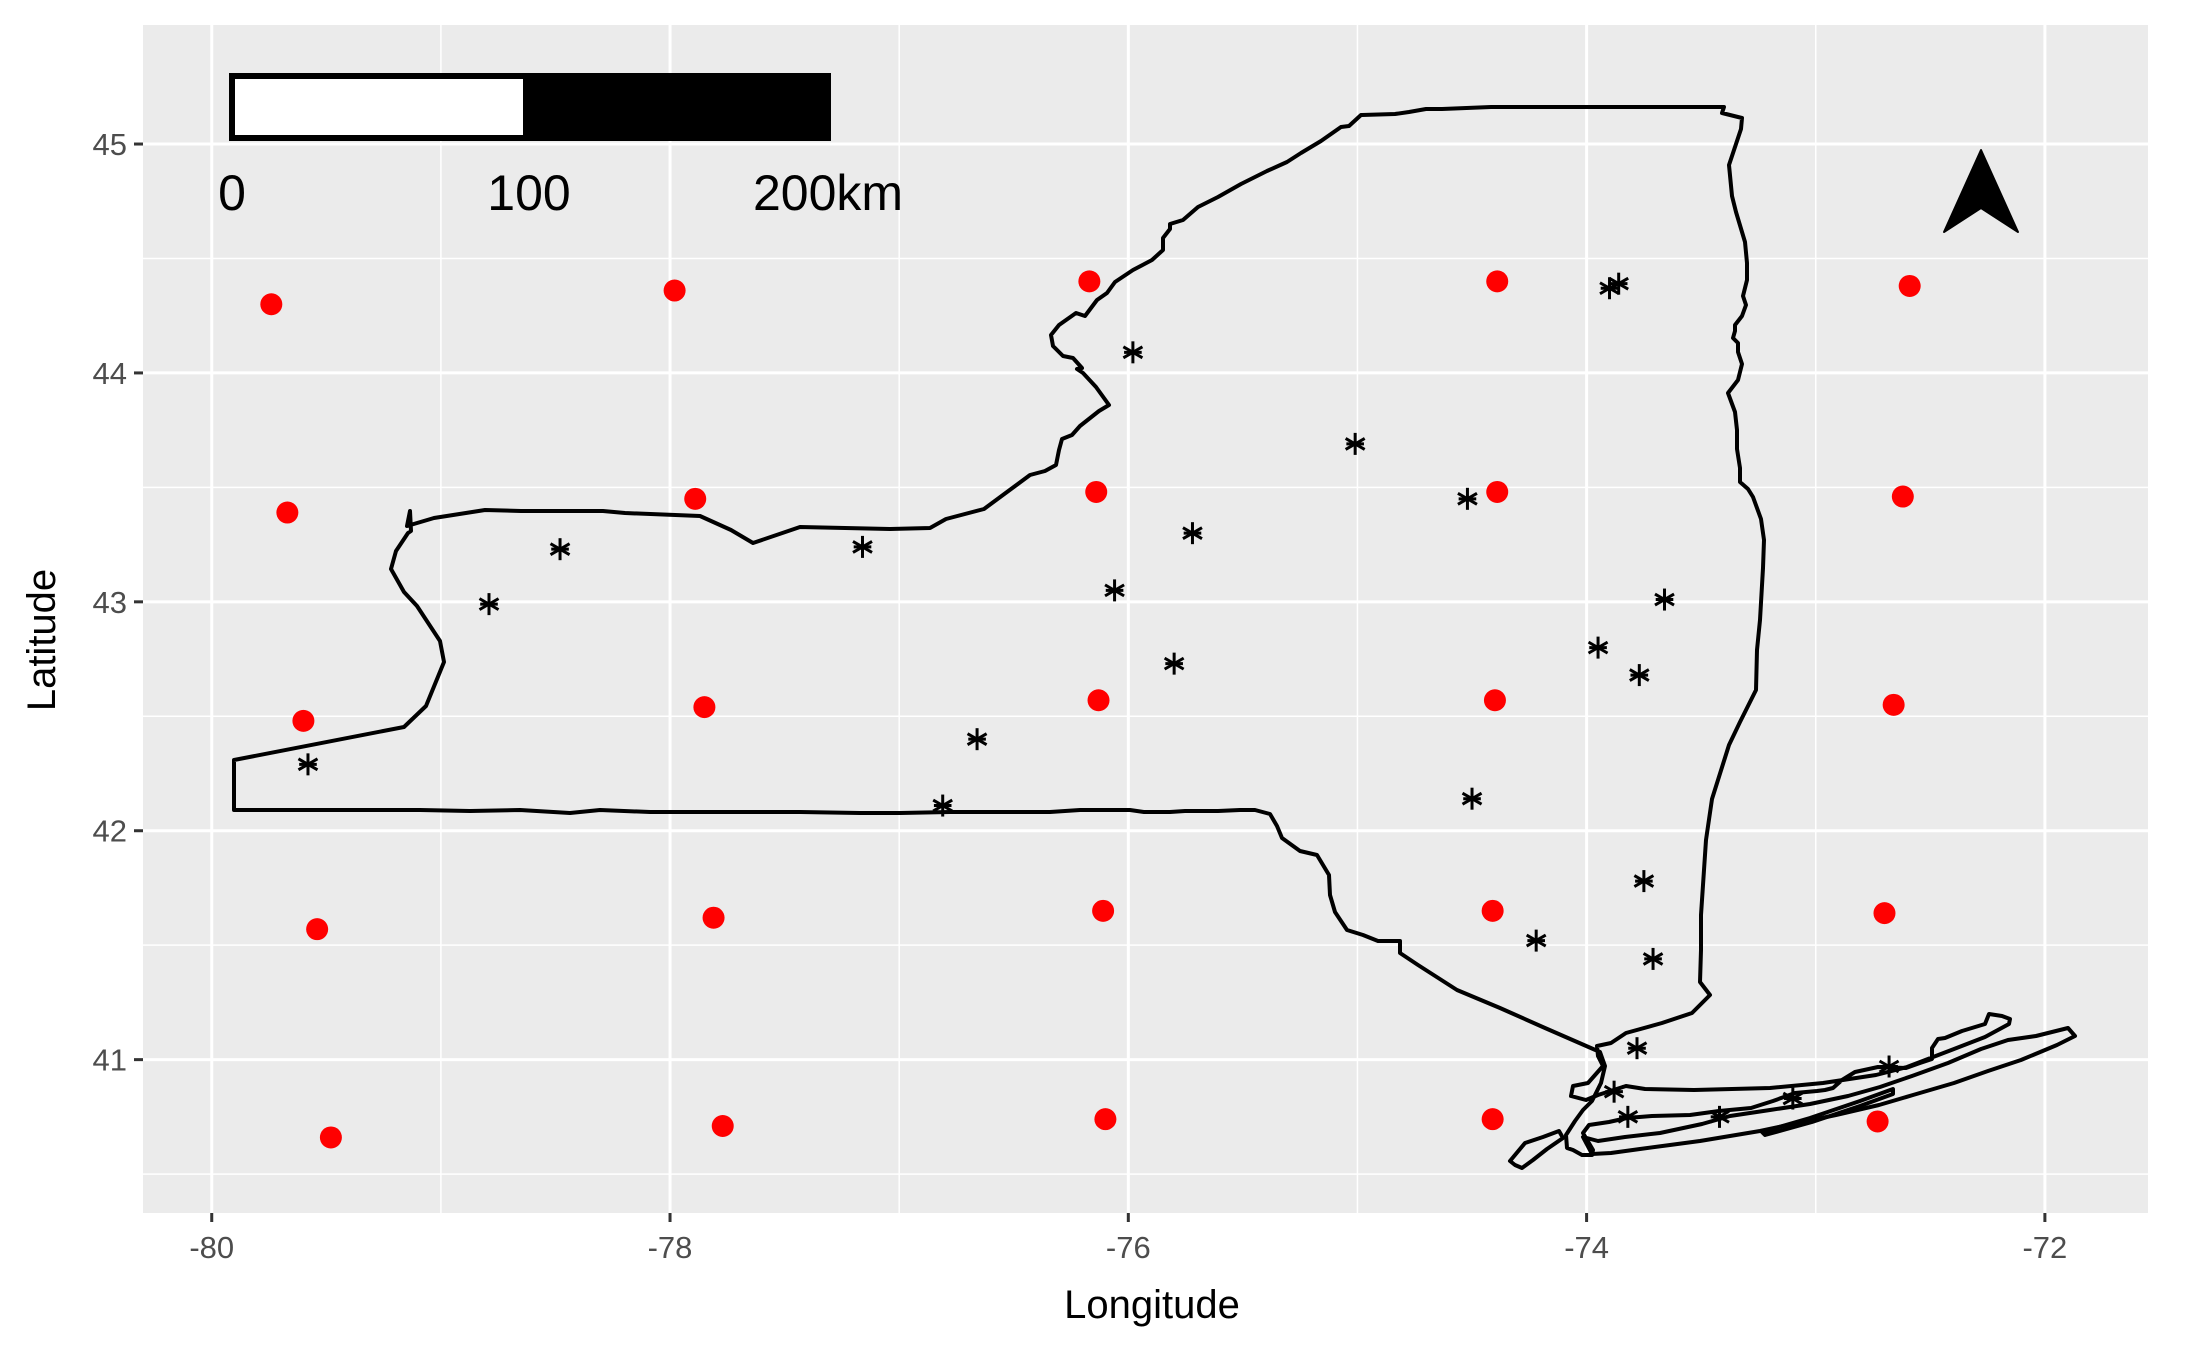 The image size is (2187, 1355). I want to click on x-tick-label: -80, so click(211, 1247).